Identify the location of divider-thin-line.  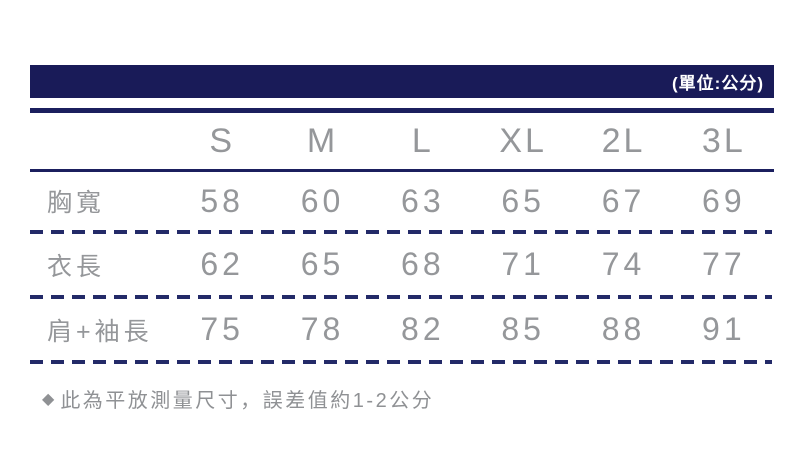
(402, 110).